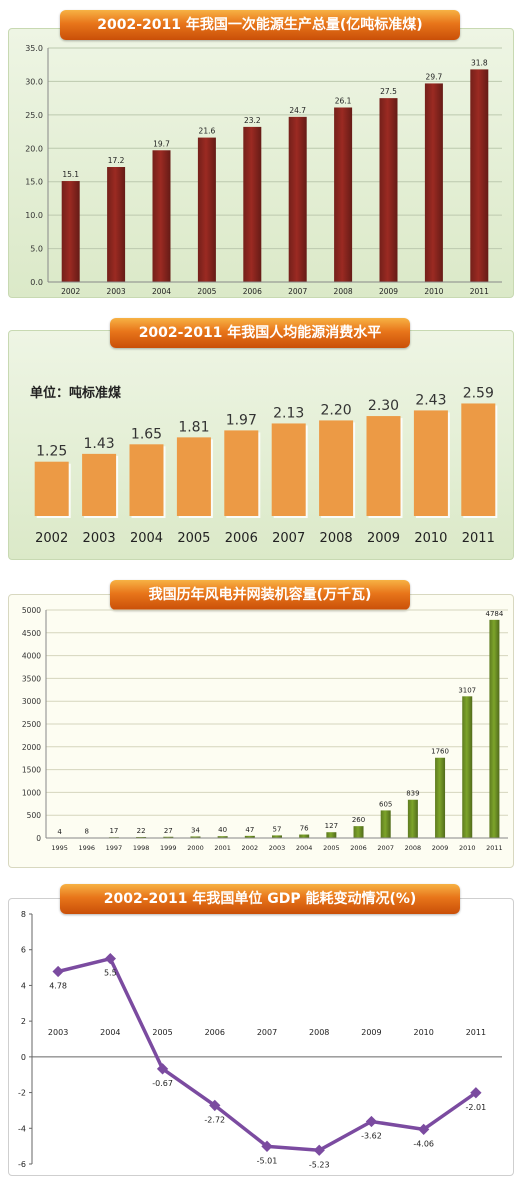  I want to click on data-label: 2.59, so click(478, 393).